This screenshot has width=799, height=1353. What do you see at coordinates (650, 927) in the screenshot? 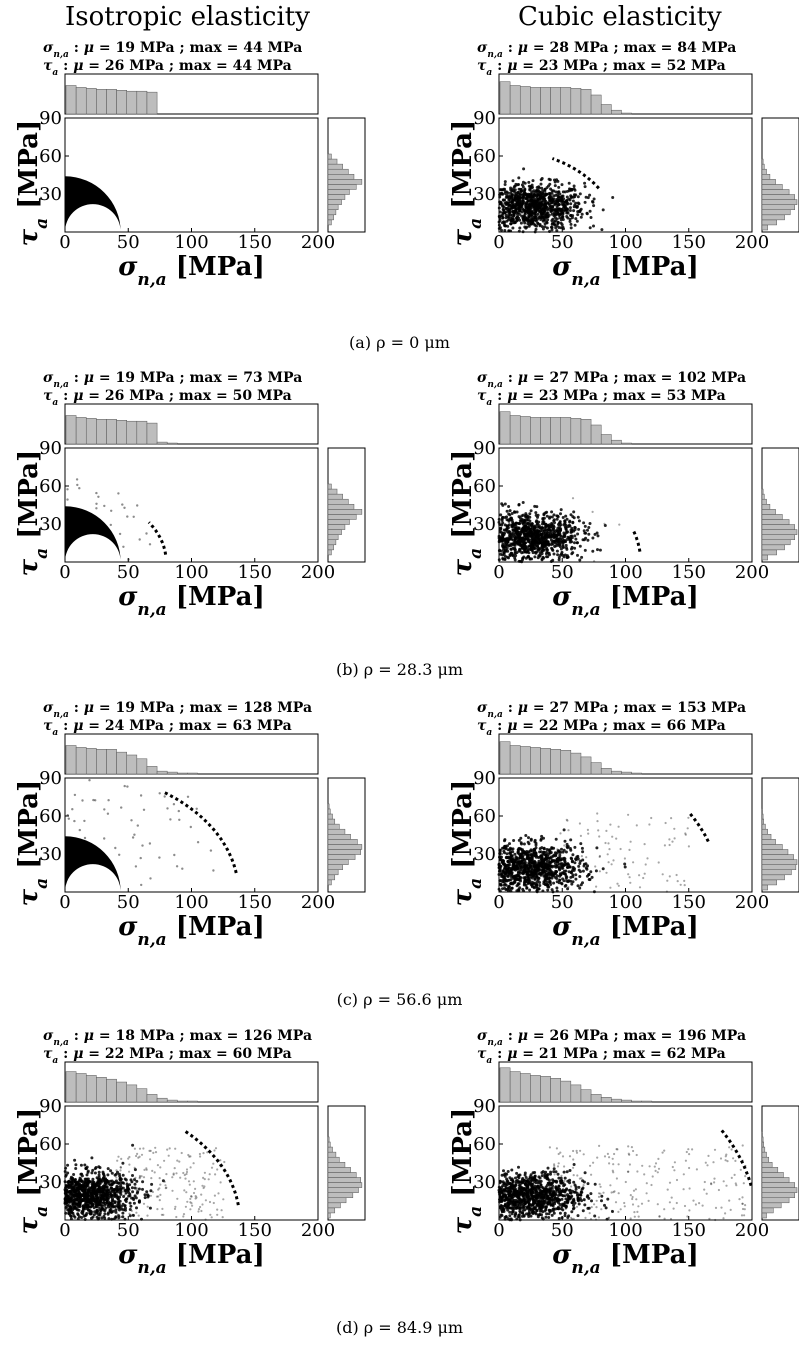
I see `x-axis-label-part: [MPa]` at bounding box center [650, 927].